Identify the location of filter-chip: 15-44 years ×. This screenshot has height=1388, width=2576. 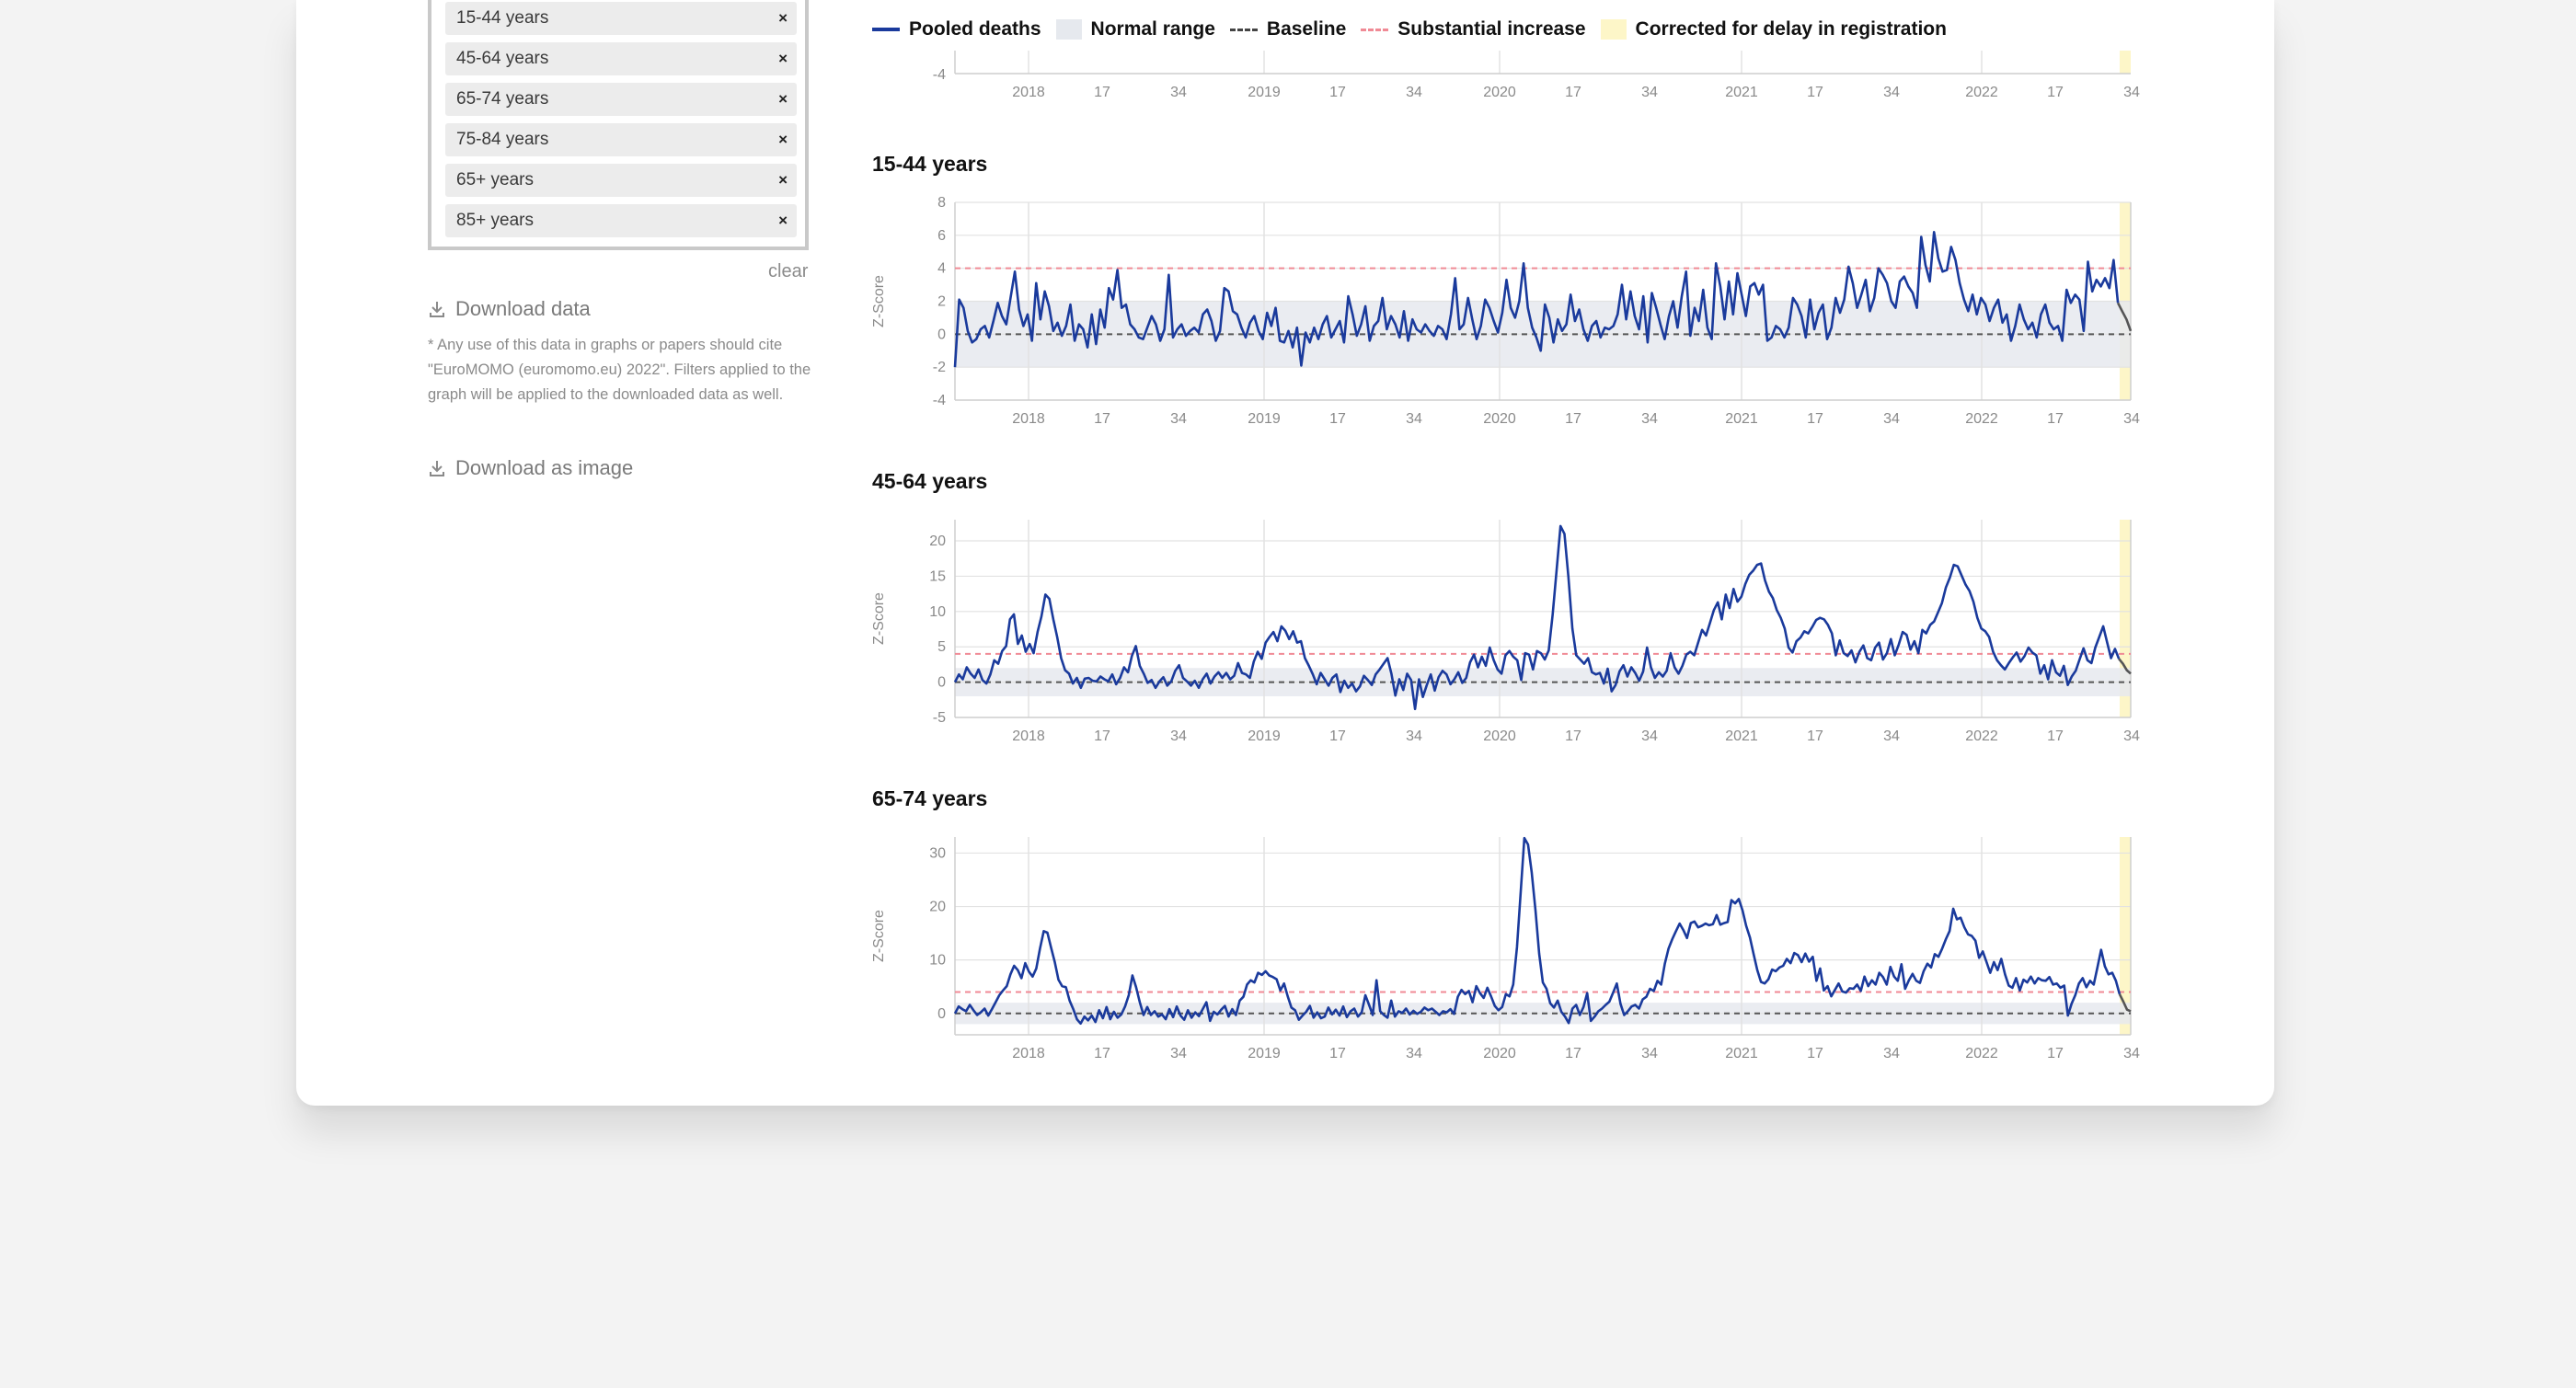
(621, 18).